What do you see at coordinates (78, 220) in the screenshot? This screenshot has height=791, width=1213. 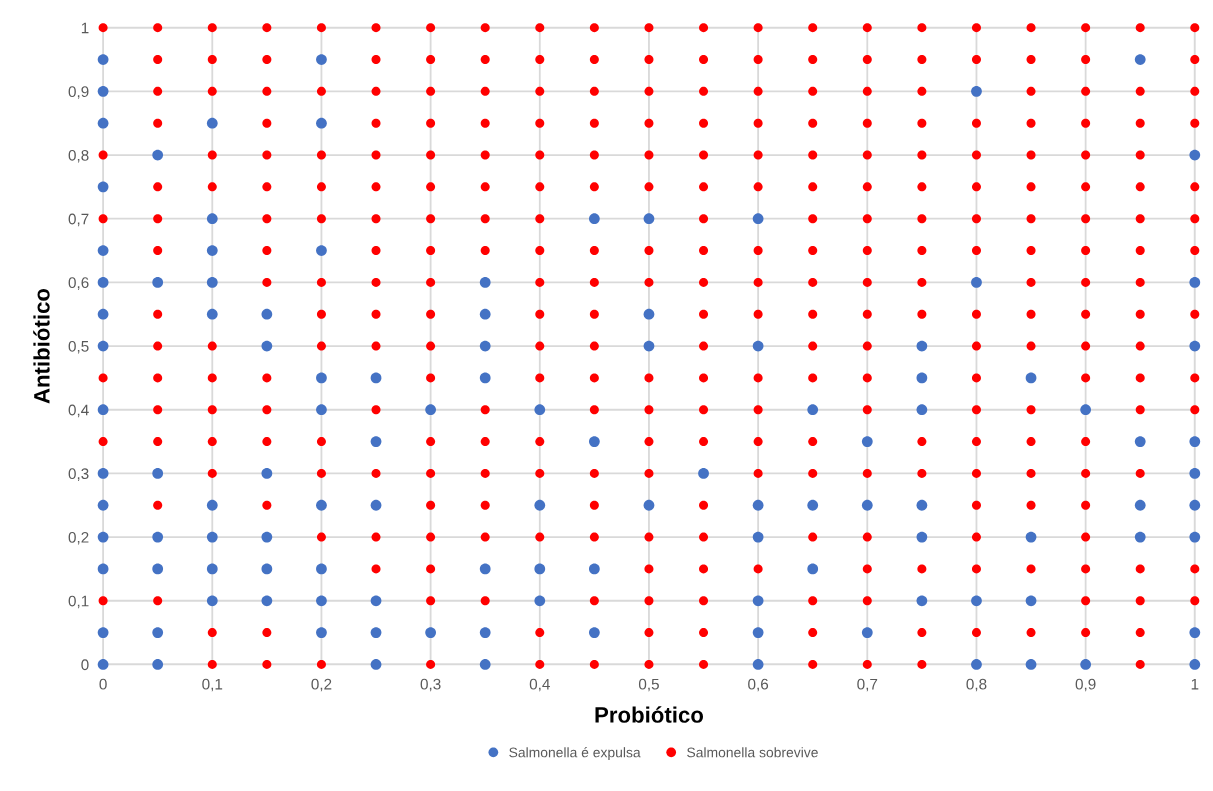 I see `y-tick-label: 0,7` at bounding box center [78, 220].